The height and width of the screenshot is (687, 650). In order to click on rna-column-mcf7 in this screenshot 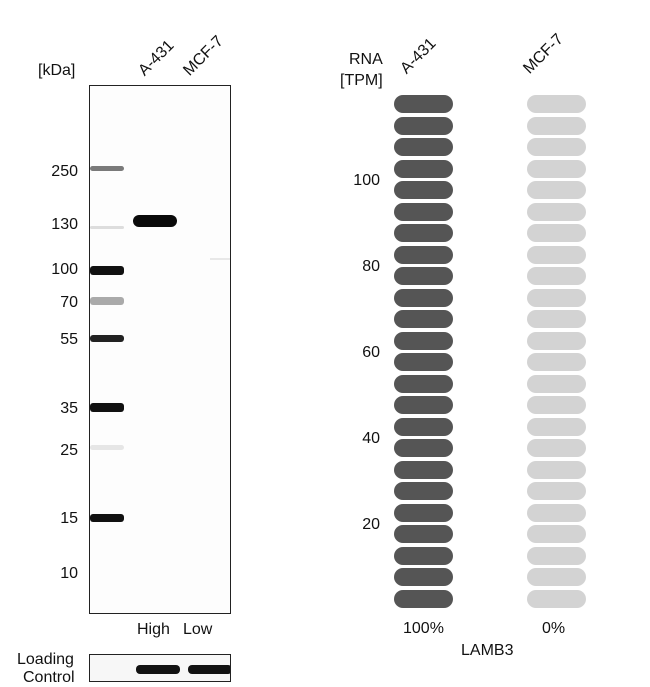, I will do `click(556, 343)`.